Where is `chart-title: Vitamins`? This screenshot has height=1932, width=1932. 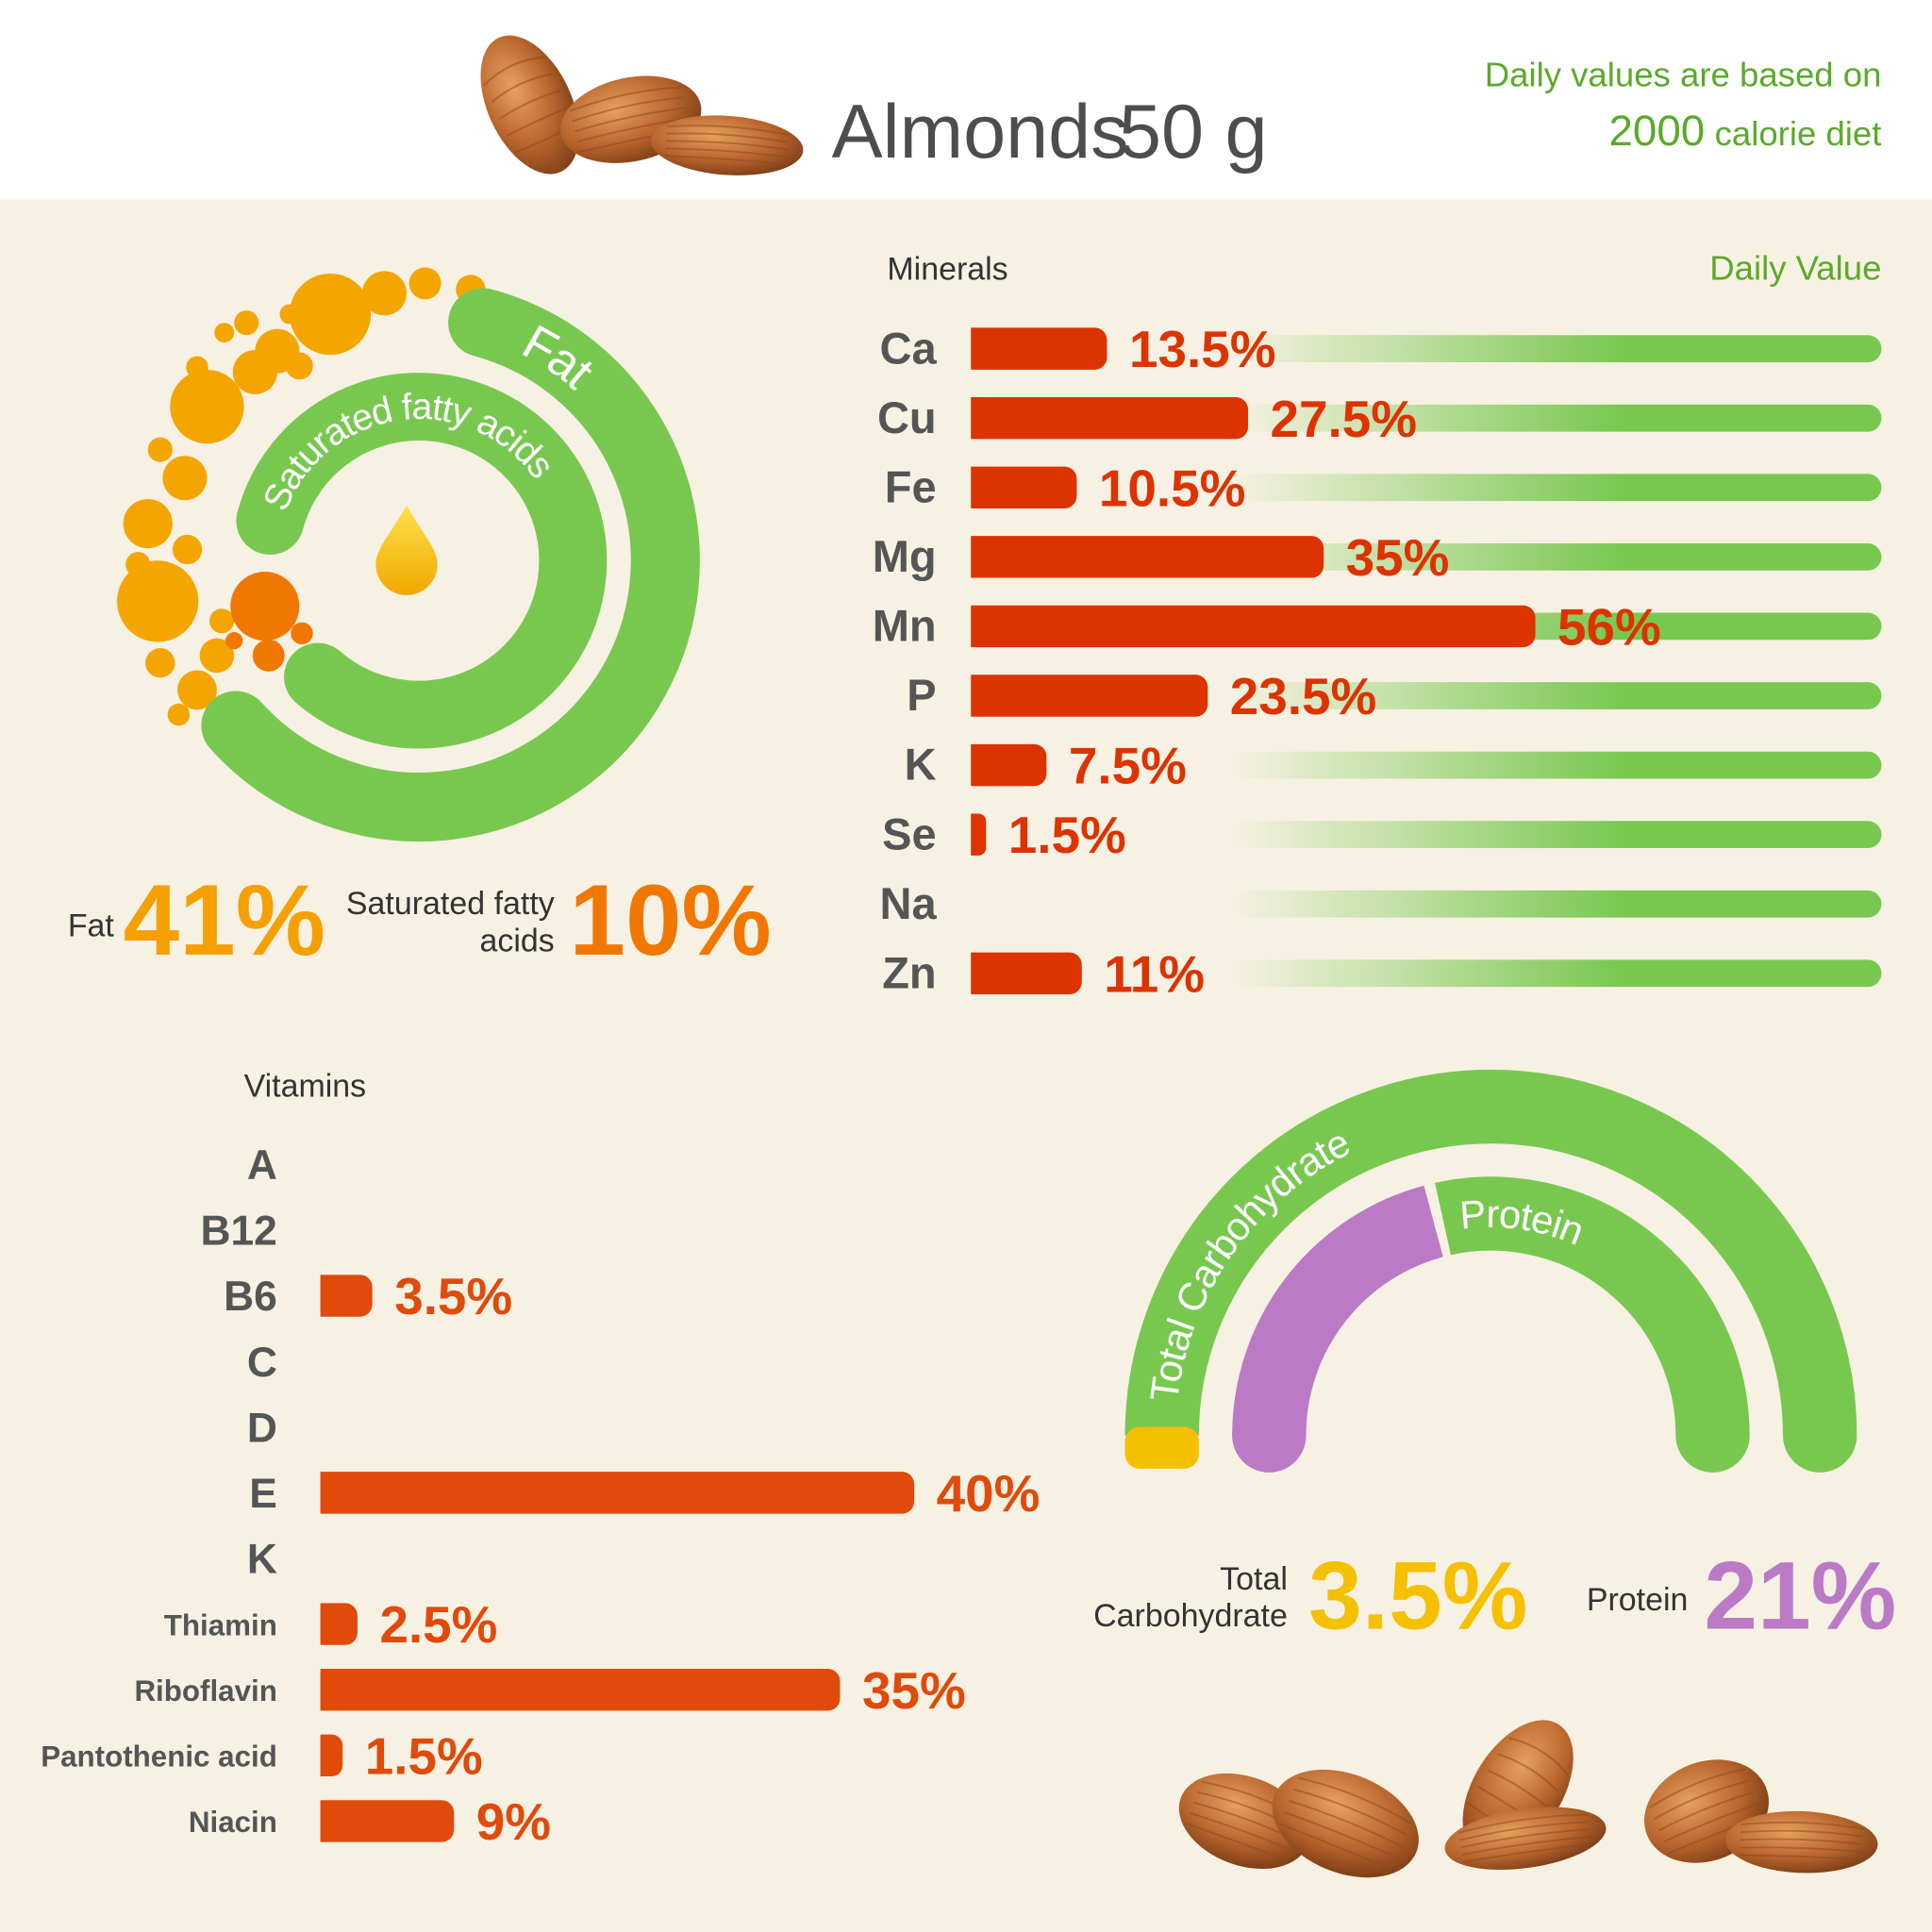
chart-title: Vitamins is located at coordinates (306, 1086).